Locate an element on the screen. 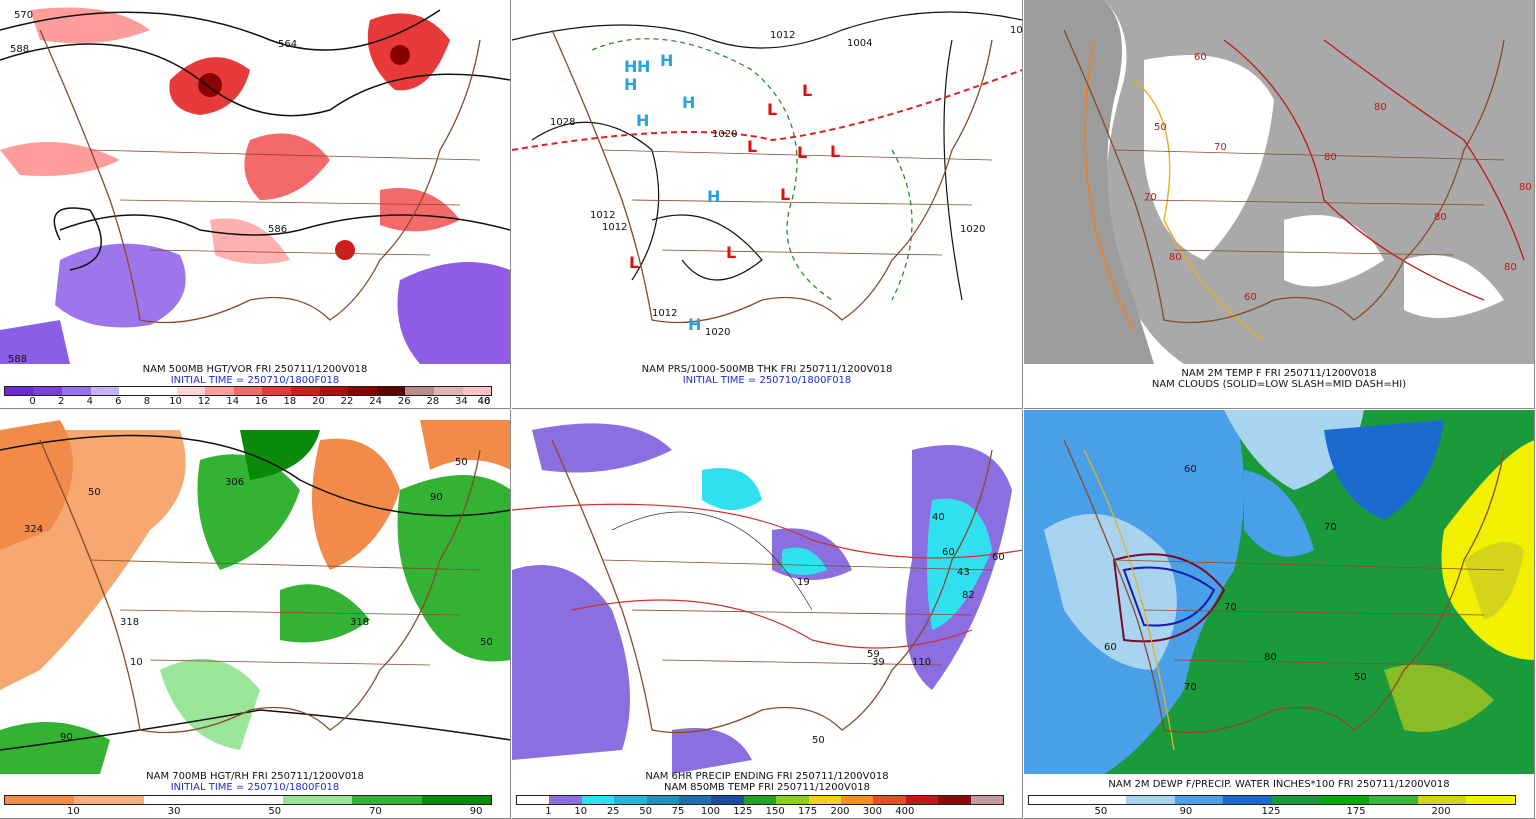  colorbar-tick-label: 34 is located at coordinates (461, 401).